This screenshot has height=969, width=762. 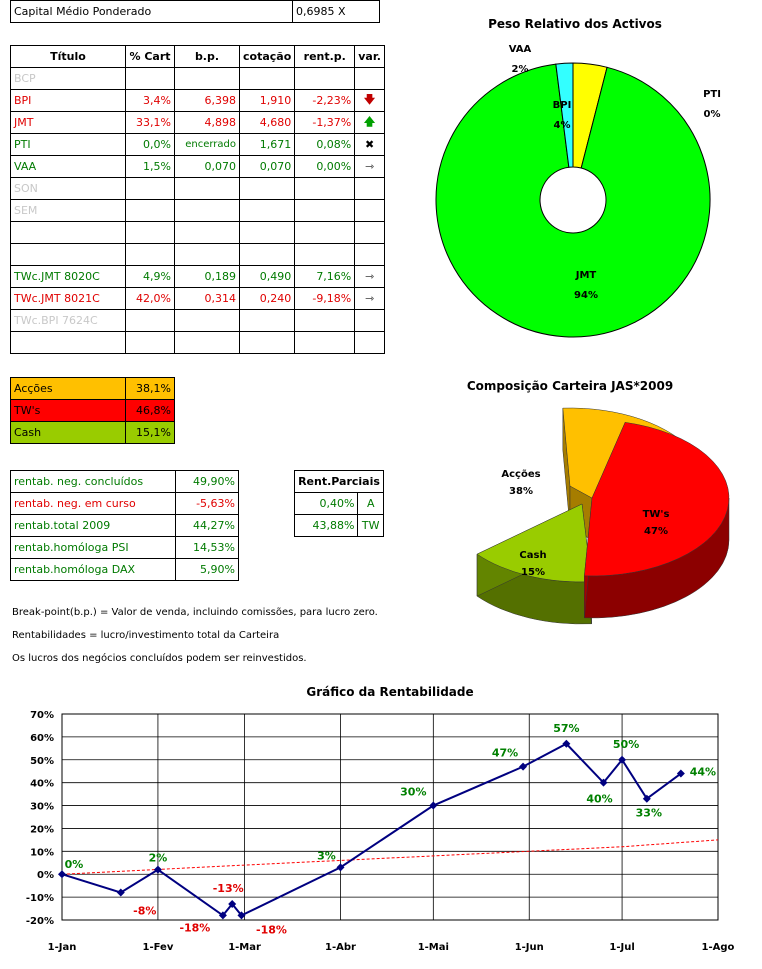 What do you see at coordinates (325, 298) in the screenshot?
I see `holding-rent: -9,18%` at bounding box center [325, 298].